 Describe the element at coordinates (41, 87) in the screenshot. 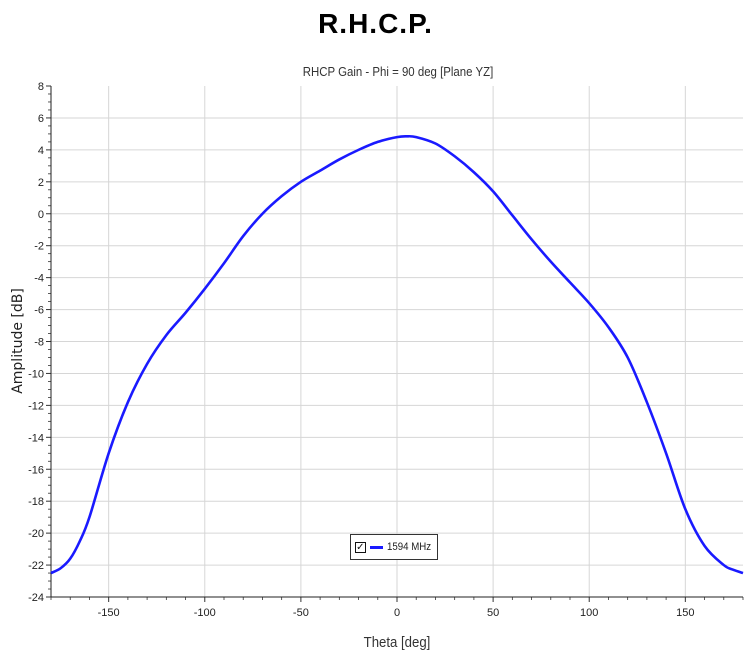

I see `y-tick-label: 8` at that location.